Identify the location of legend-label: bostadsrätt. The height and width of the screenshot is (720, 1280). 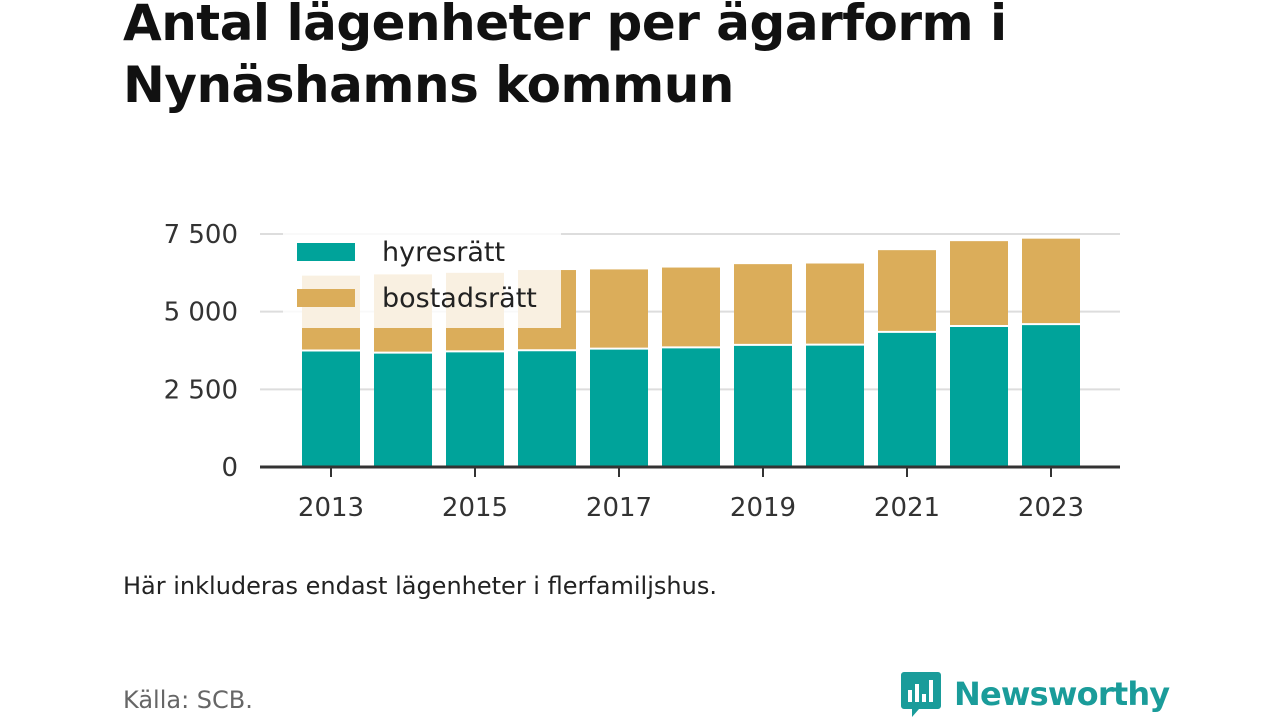
(459, 298).